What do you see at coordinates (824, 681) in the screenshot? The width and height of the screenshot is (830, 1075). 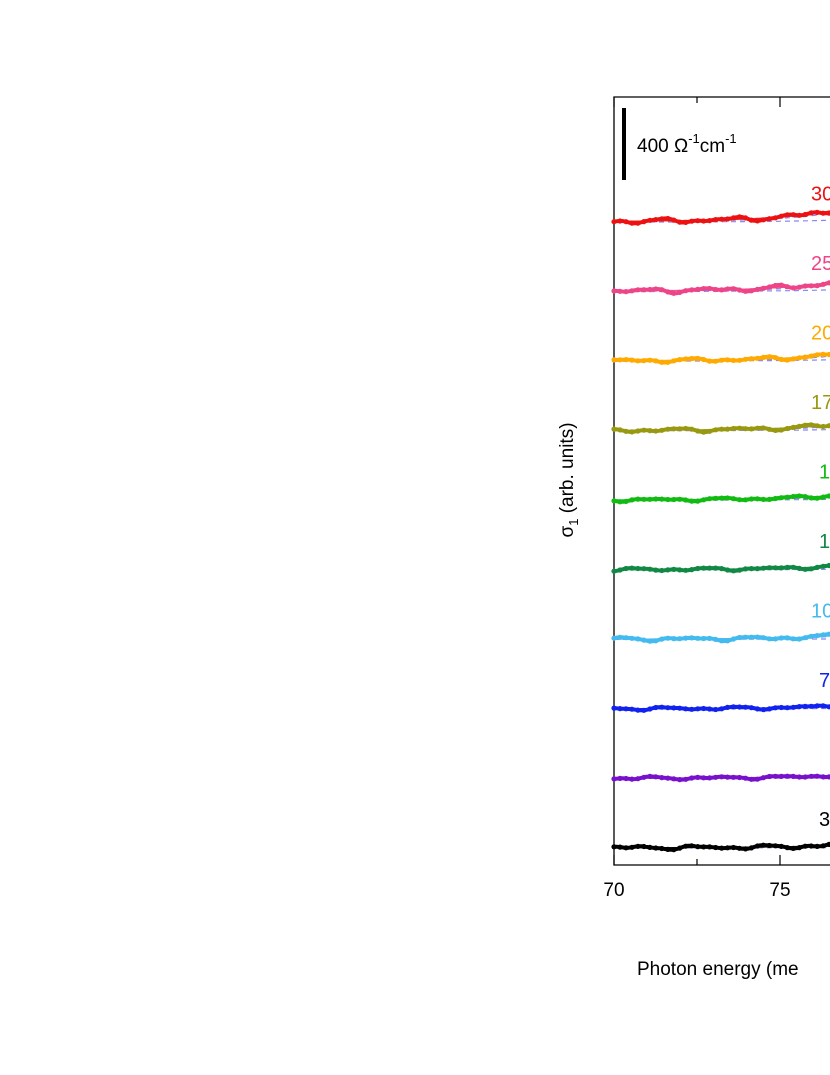 I see `temperature-label: 7` at bounding box center [824, 681].